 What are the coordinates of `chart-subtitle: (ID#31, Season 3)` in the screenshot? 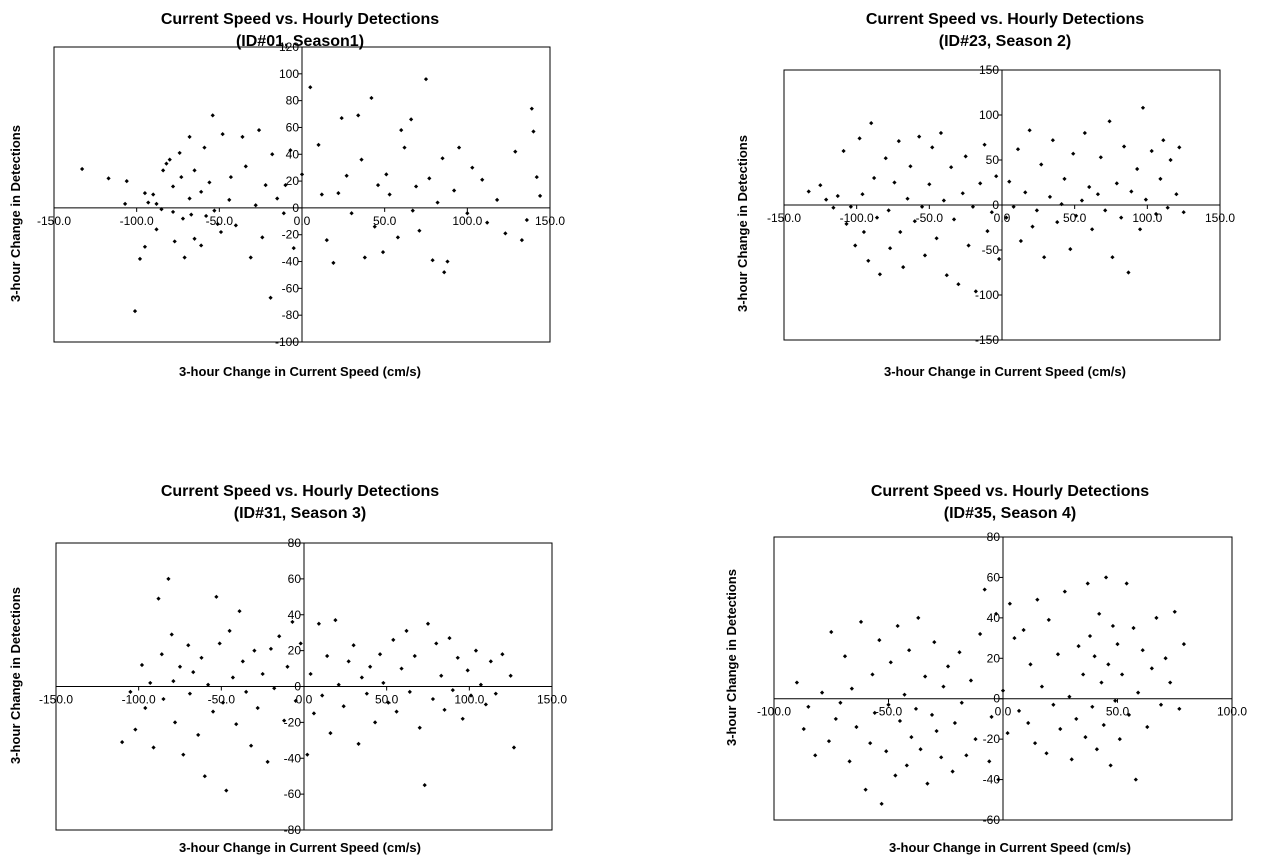 It's located at (300, 513).